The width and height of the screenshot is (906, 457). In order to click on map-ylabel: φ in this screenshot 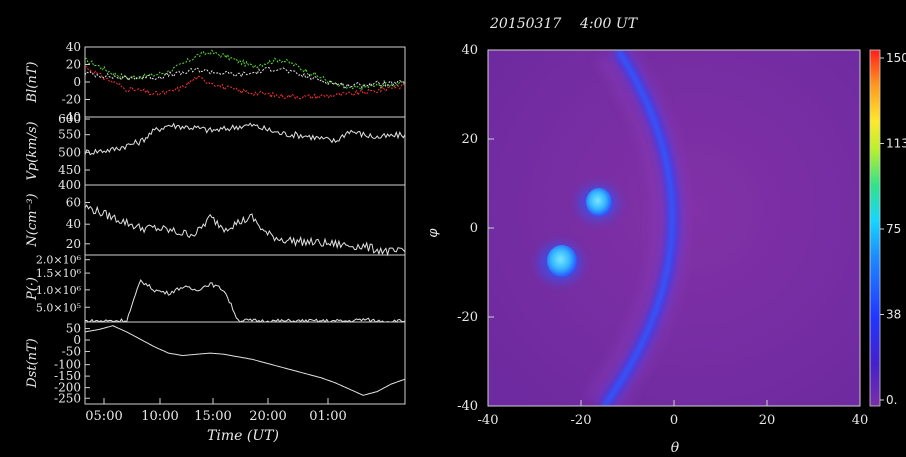, I will do `click(433, 233)`.